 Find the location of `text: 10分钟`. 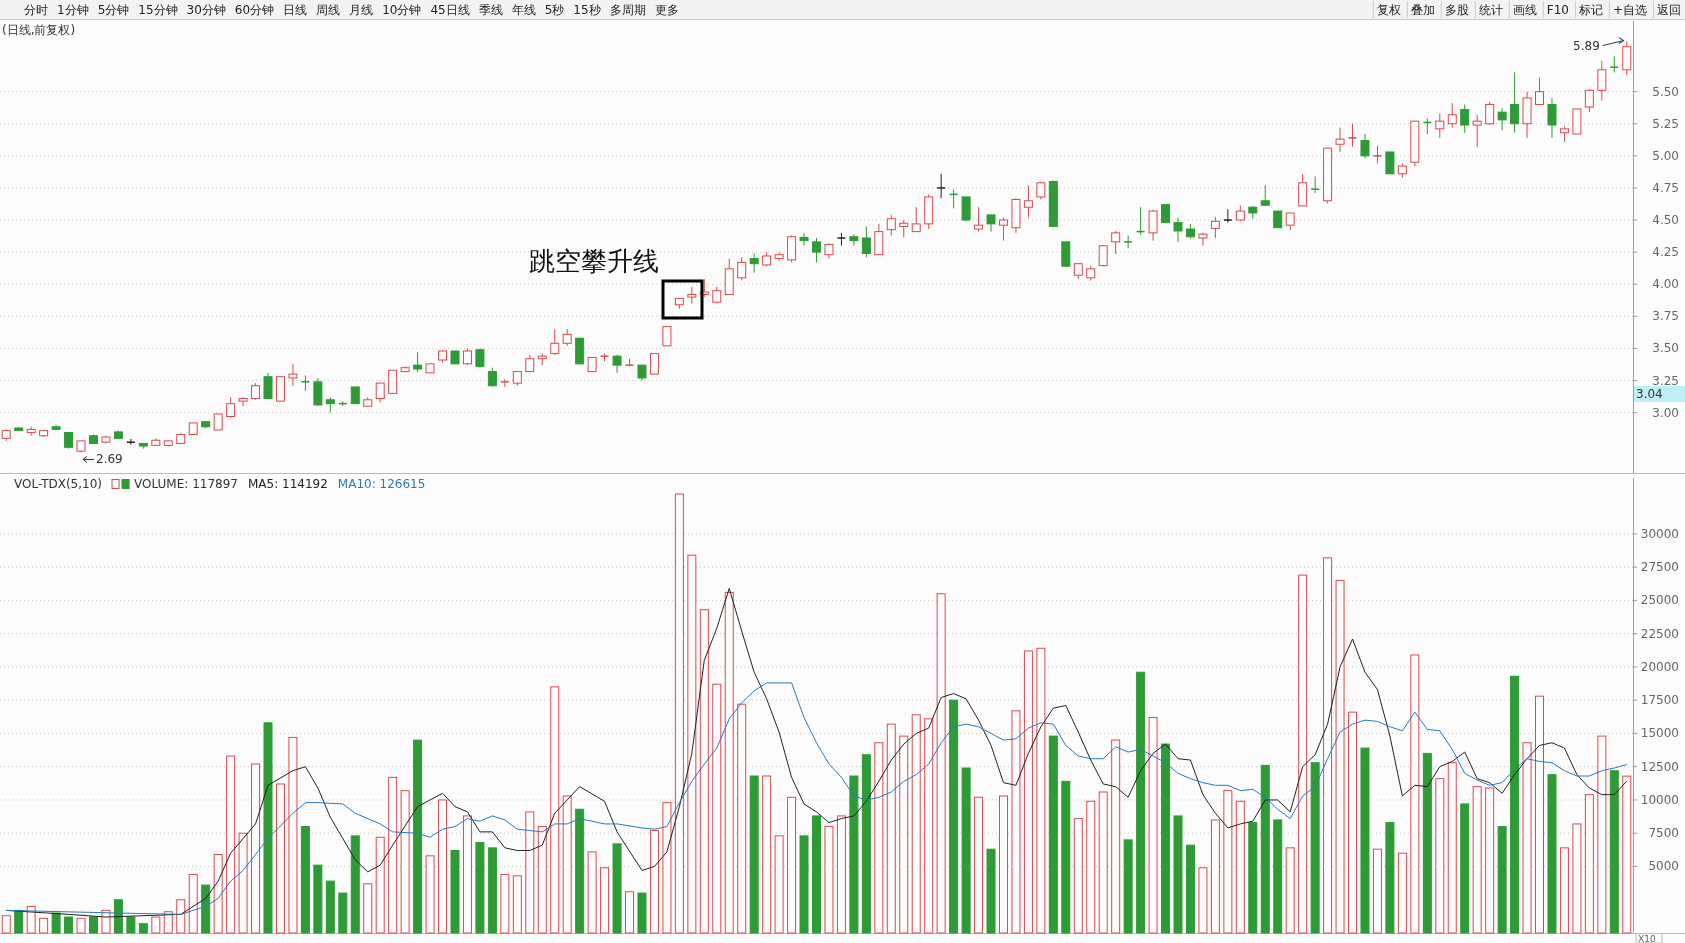

text: 10分钟 is located at coordinates (402, 10).